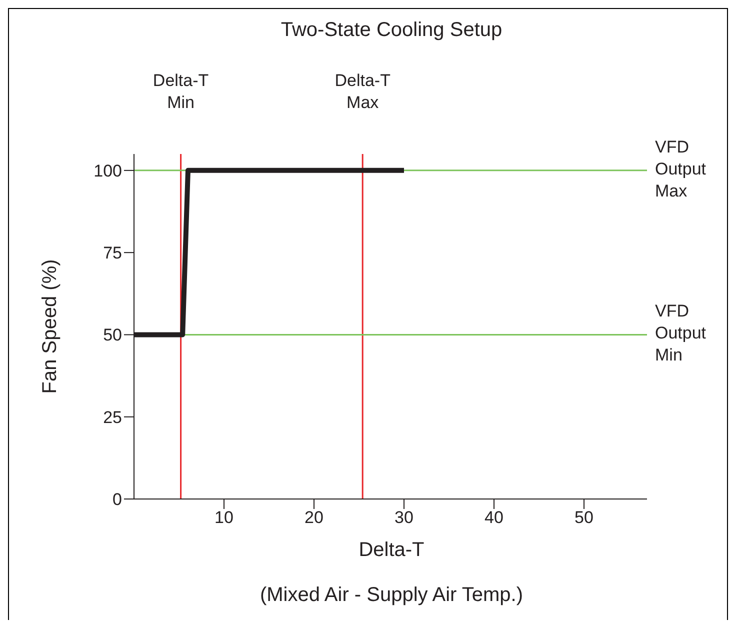  Describe the element at coordinates (362, 91) in the screenshot. I see `ref-line-label: Delta-T Max` at that location.